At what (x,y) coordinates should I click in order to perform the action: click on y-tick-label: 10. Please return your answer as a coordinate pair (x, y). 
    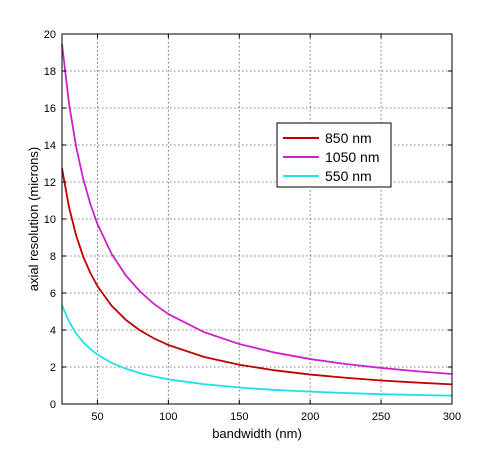
    Looking at the image, I should click on (50, 220).